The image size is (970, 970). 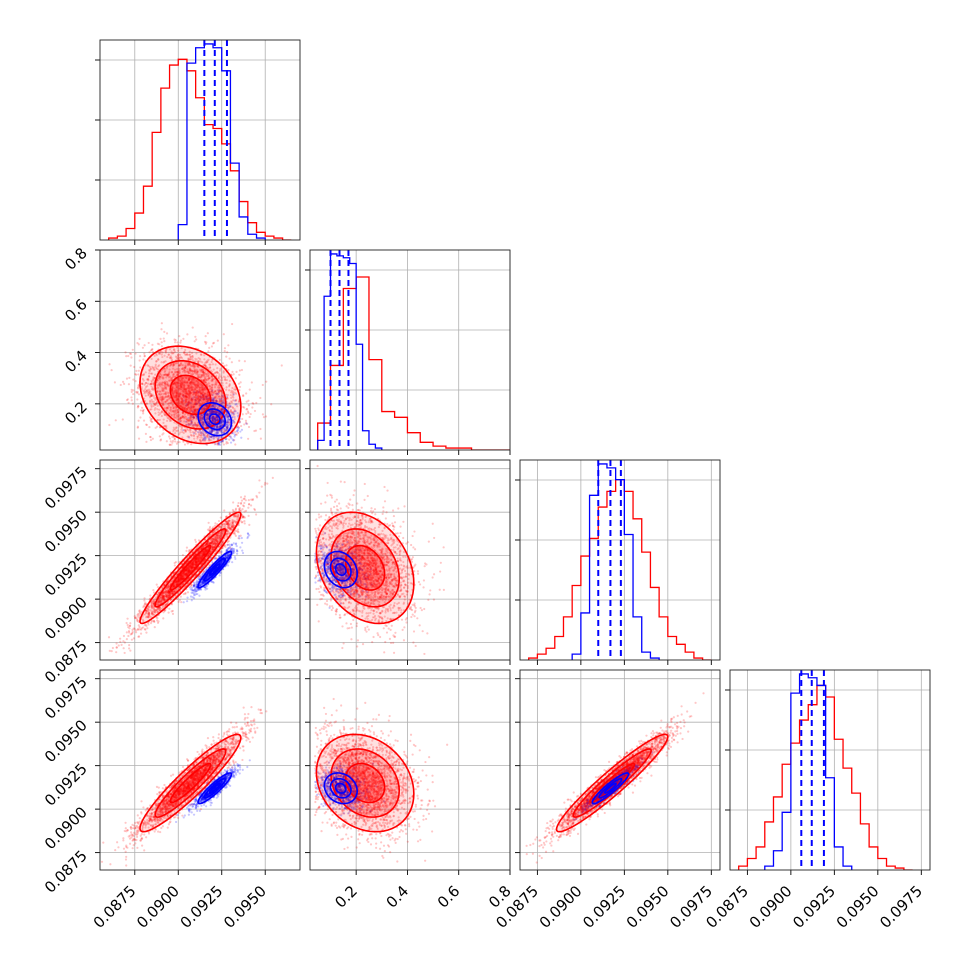 I want to click on grid, so click(x=433, y=350).